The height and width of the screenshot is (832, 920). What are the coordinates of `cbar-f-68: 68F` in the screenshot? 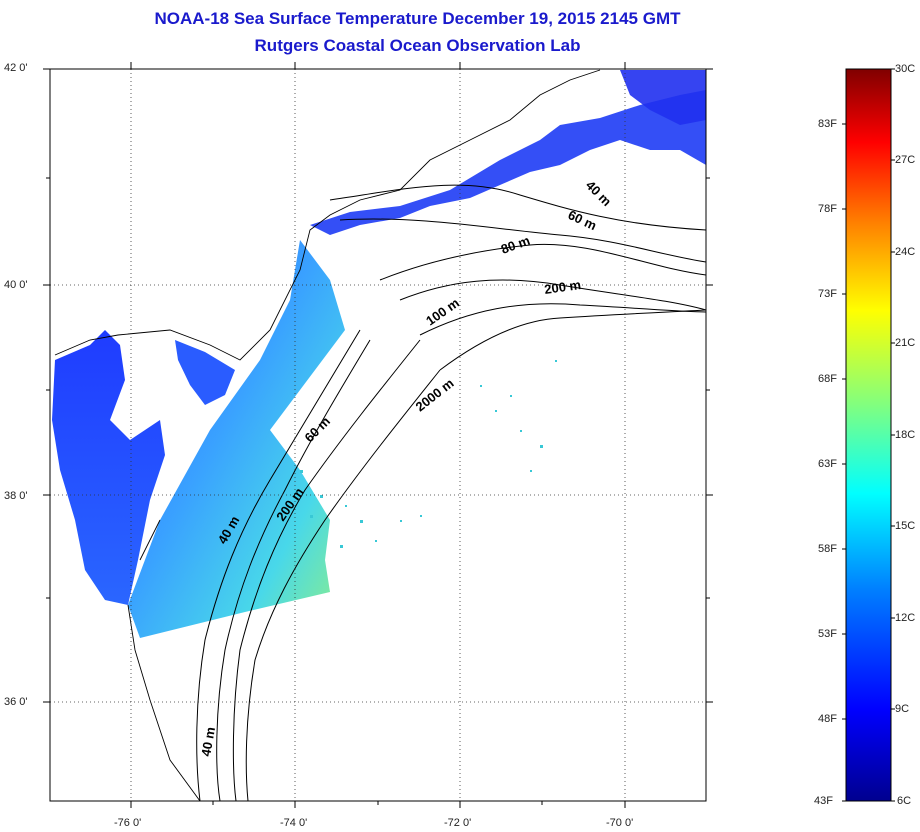 It's located at (827, 379).